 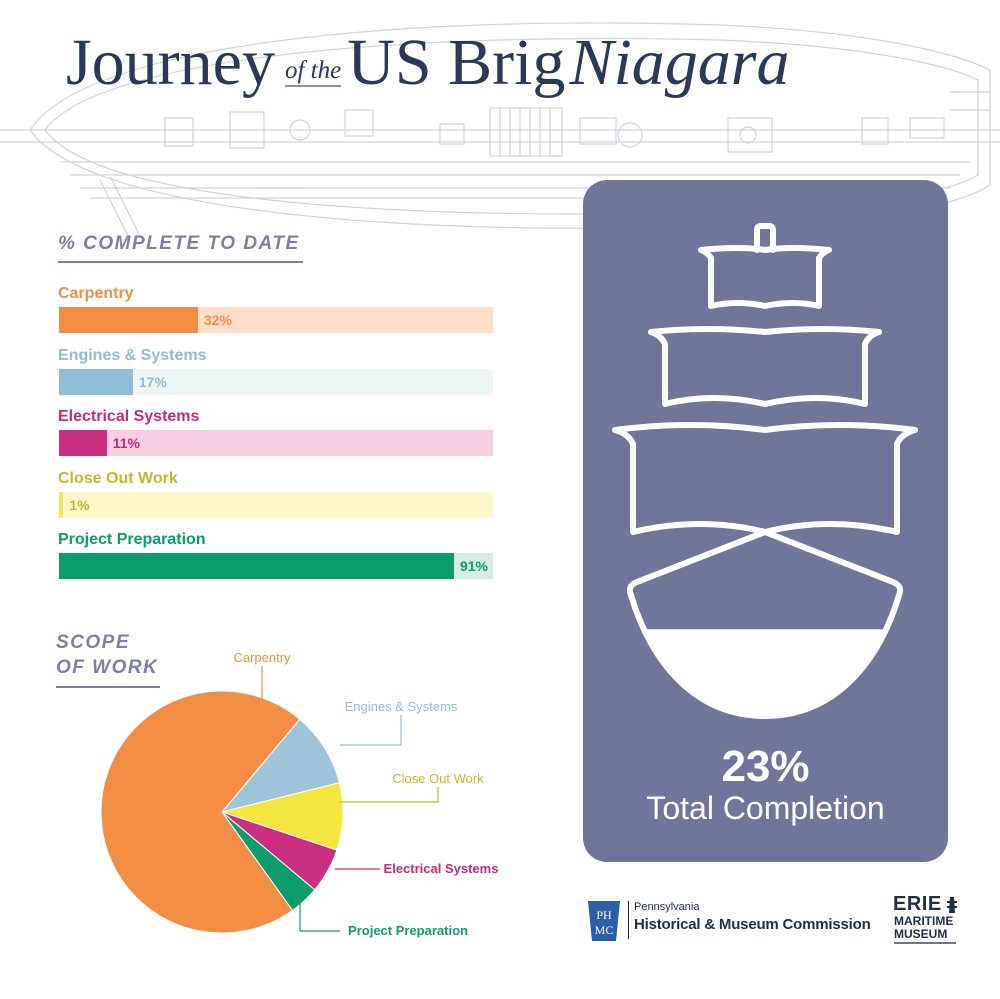 What do you see at coordinates (604, 915) in the screenshot?
I see `keystone-logo-text-top: PH` at bounding box center [604, 915].